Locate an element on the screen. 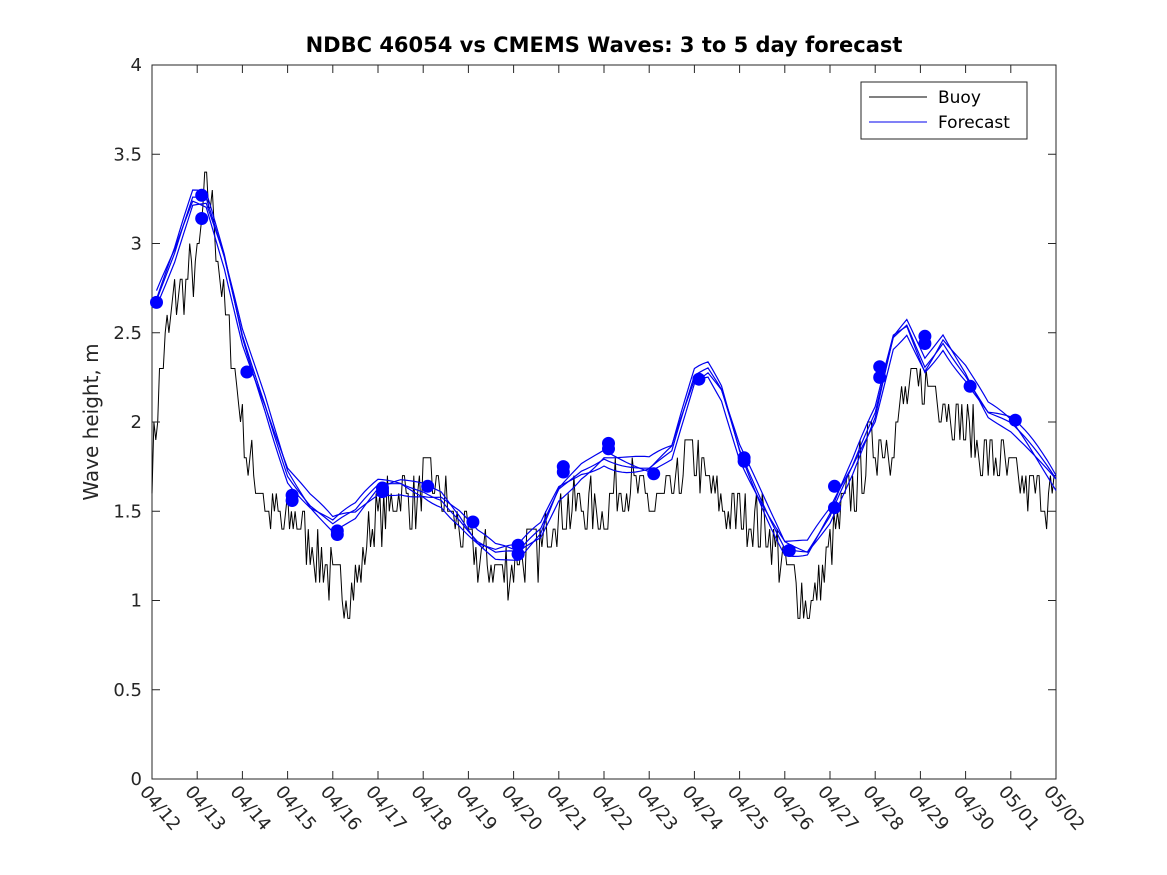 This screenshot has width=1167, height=875. y-tick-label: 0 is located at coordinates (136, 779).